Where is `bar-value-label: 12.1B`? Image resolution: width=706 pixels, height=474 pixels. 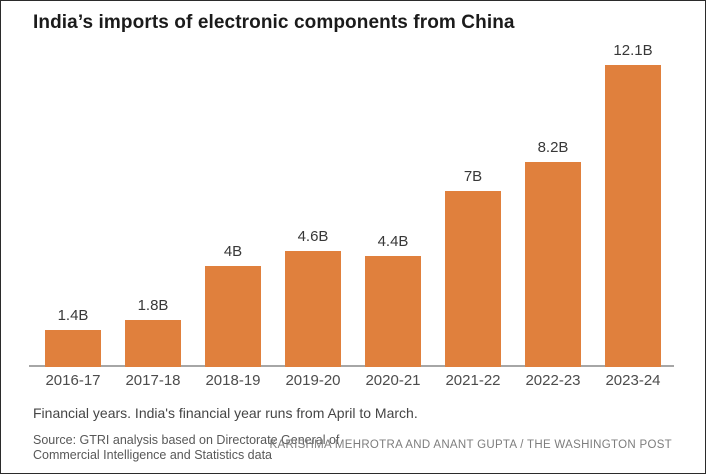 bar-value-label: 12.1B is located at coordinates (633, 50).